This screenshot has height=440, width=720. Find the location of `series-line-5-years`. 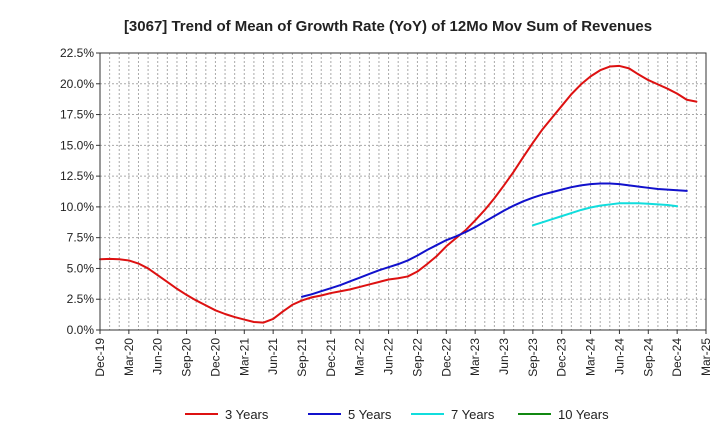

series-line-5-years is located at coordinates (494, 240).